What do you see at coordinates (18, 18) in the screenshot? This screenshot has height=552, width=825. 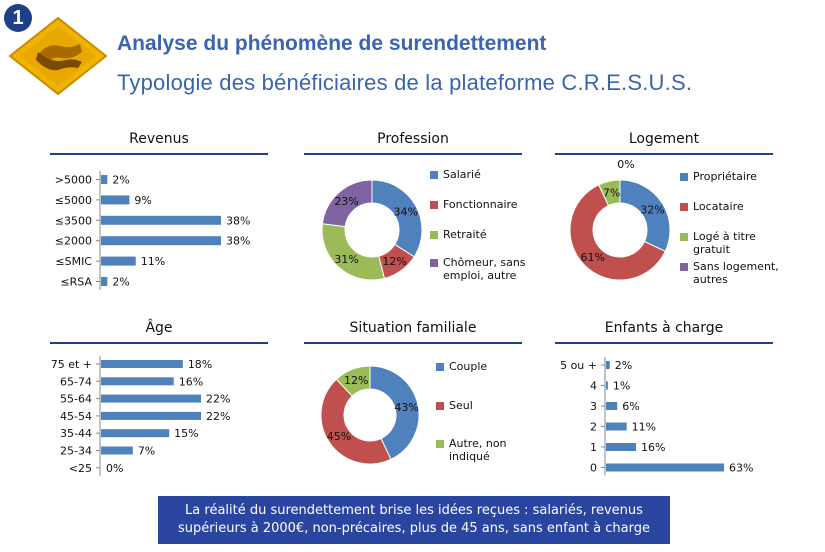 I see `slide-number-badge: 1` at bounding box center [18, 18].